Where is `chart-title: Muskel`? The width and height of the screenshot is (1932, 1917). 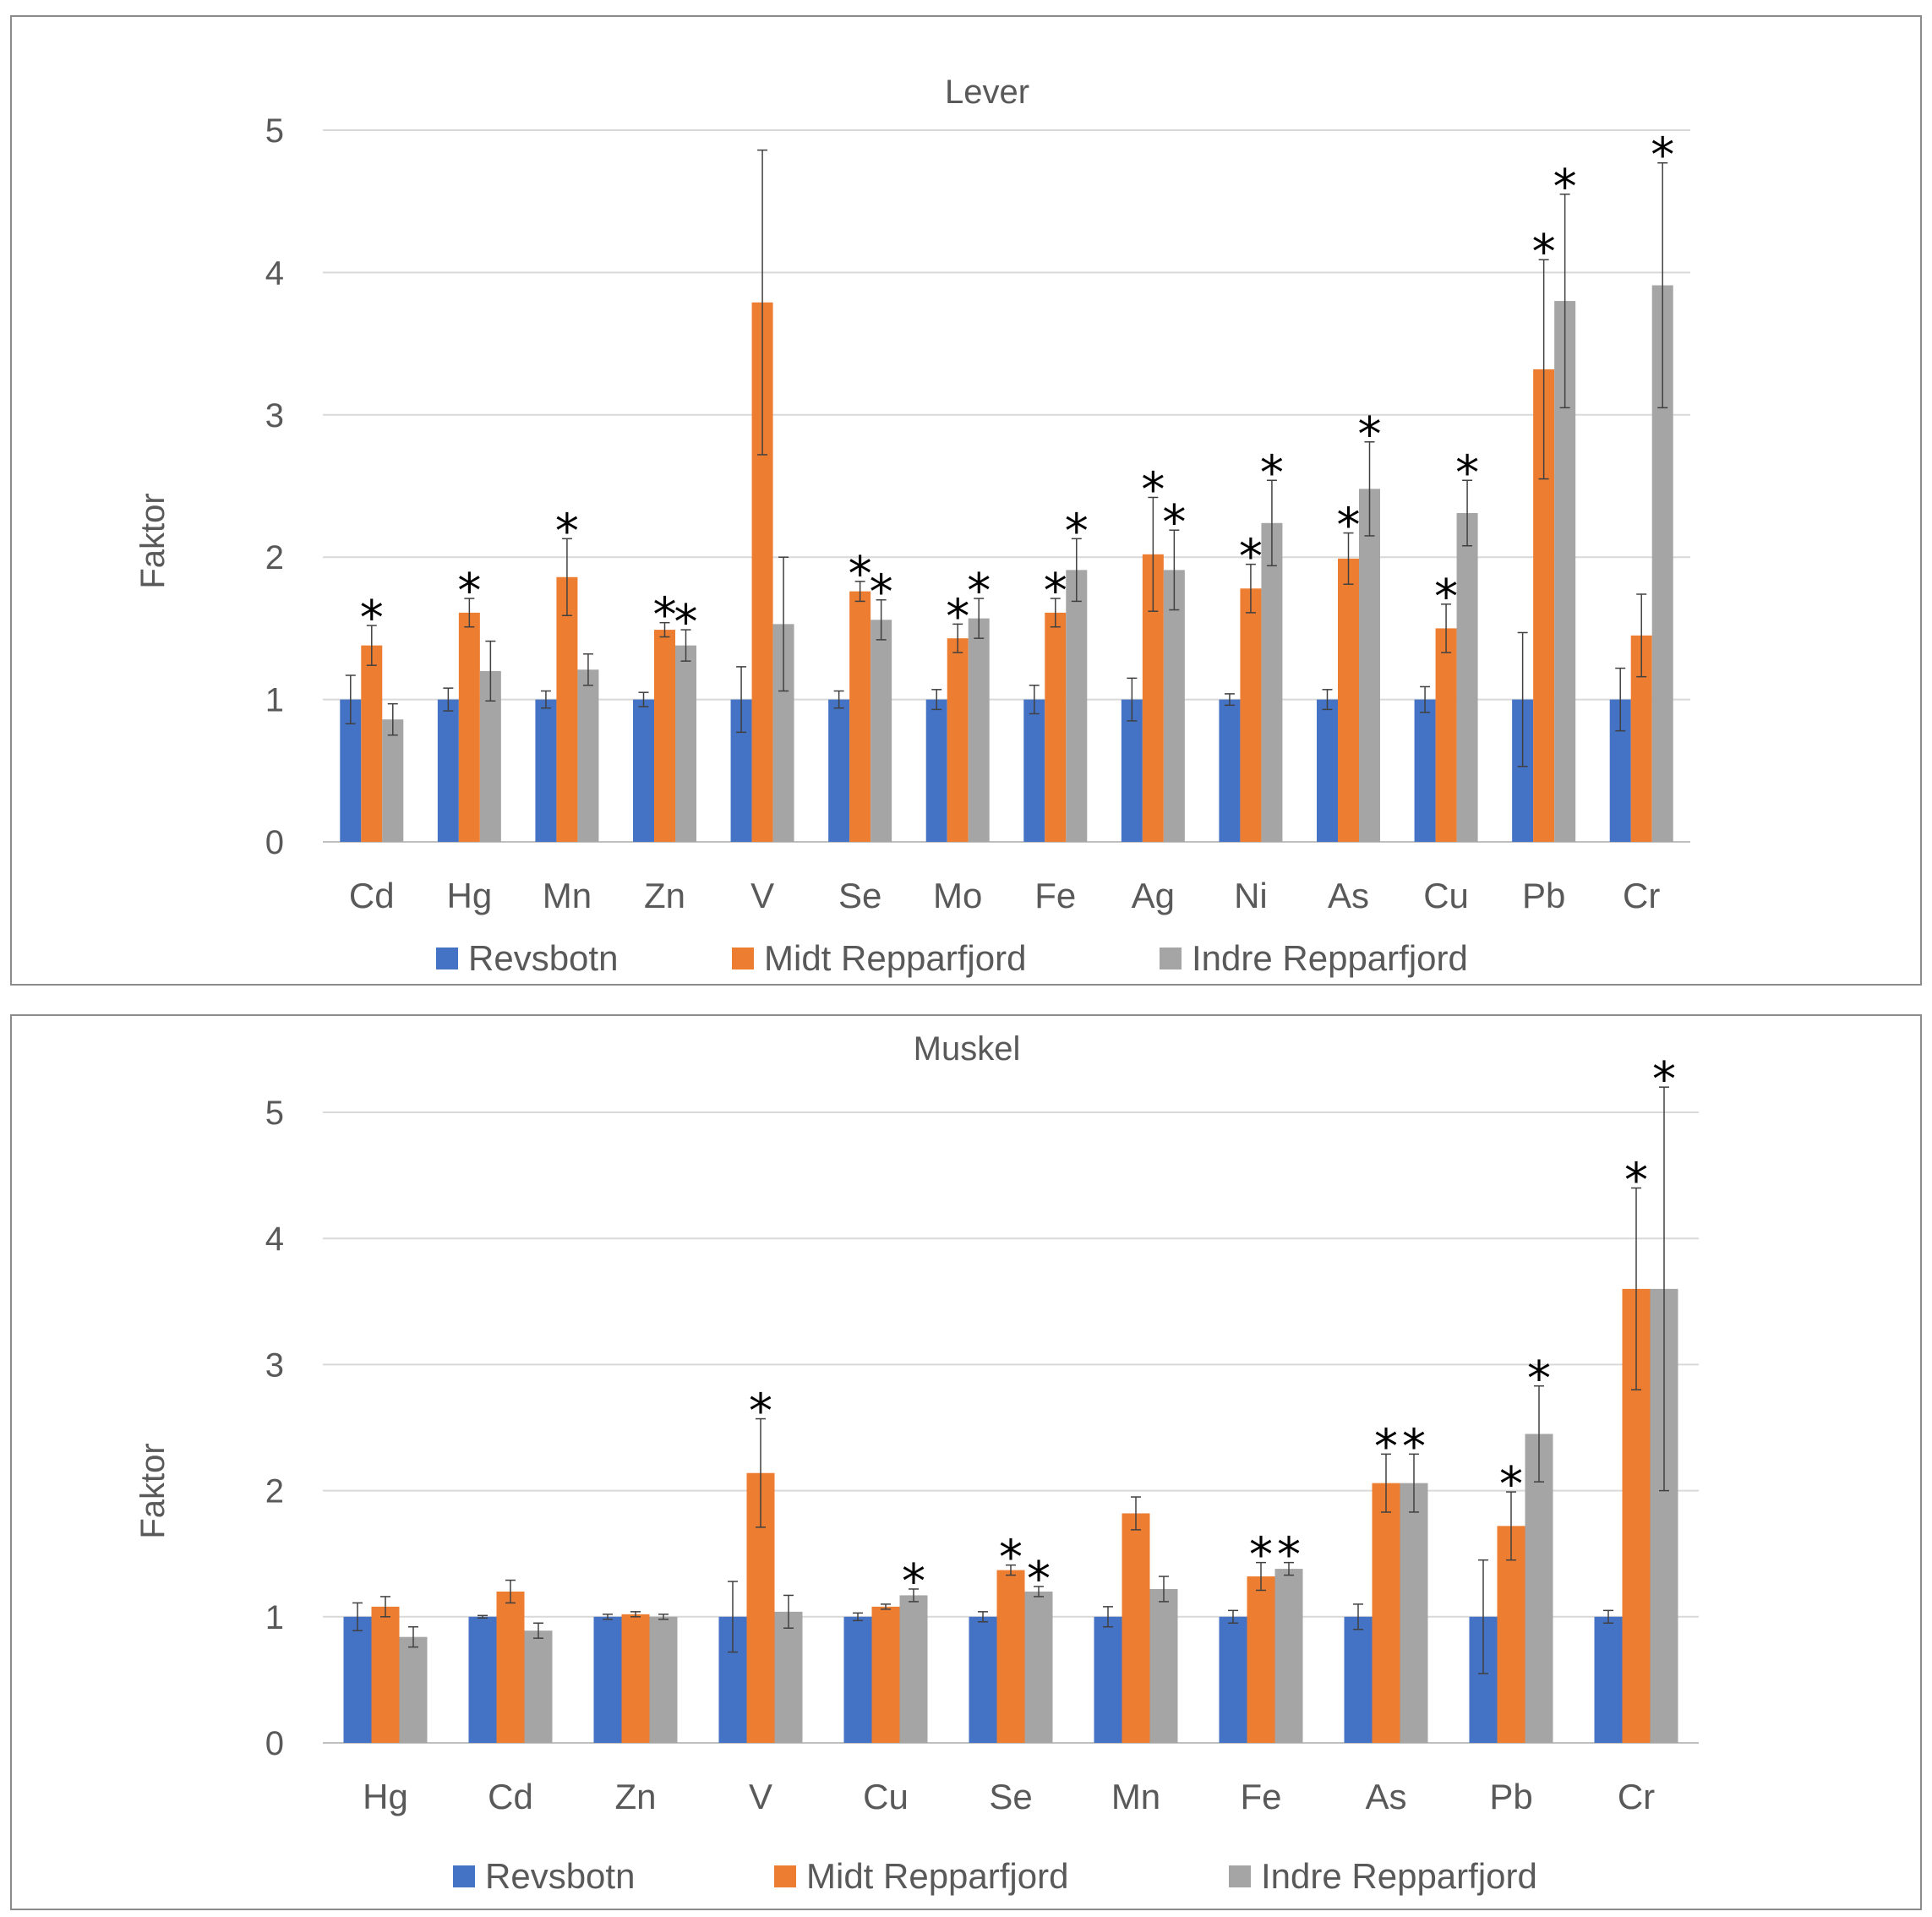
chart-title: Muskel is located at coordinates (968, 1049).